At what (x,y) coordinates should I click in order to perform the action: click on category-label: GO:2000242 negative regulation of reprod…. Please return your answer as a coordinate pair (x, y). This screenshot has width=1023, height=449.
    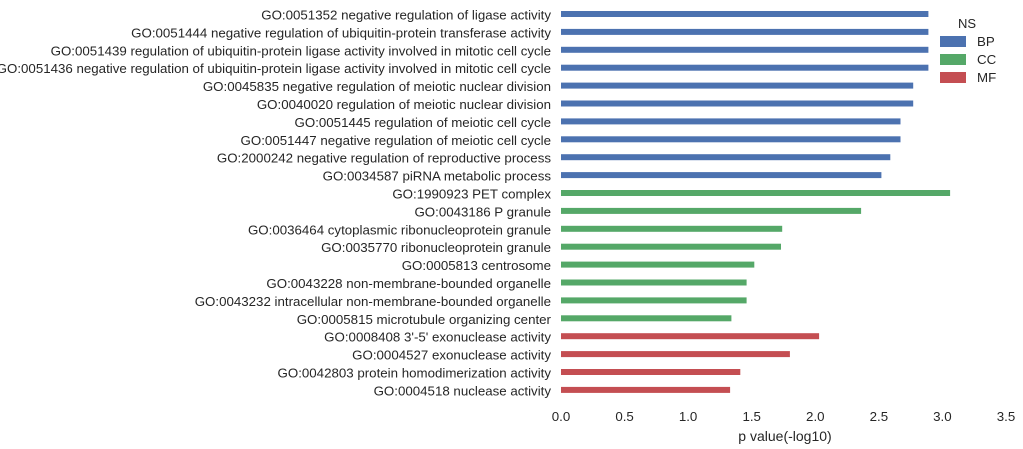
    Looking at the image, I should click on (384, 158).